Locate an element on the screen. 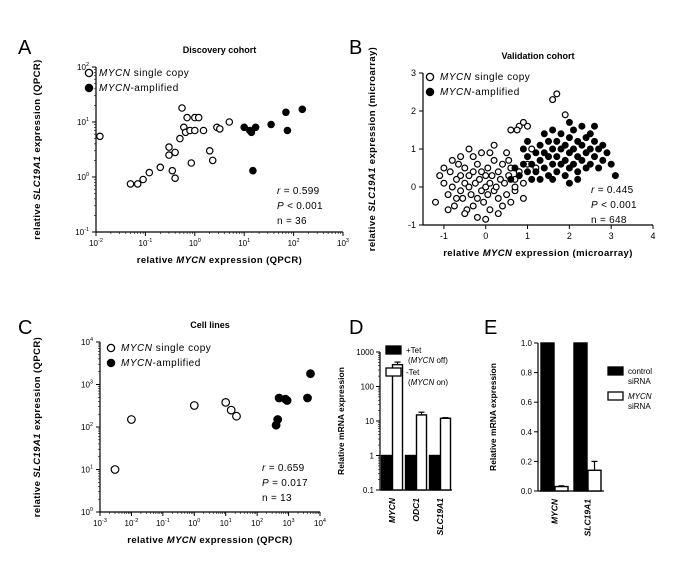  x-axis-label: relative MYCN expression (QPCR) is located at coordinates (210, 540).